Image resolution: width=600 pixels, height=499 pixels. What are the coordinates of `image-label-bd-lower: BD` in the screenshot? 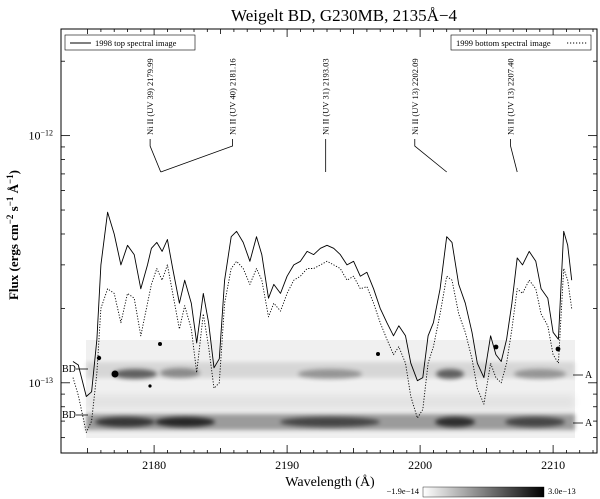 It's located at (69, 415).